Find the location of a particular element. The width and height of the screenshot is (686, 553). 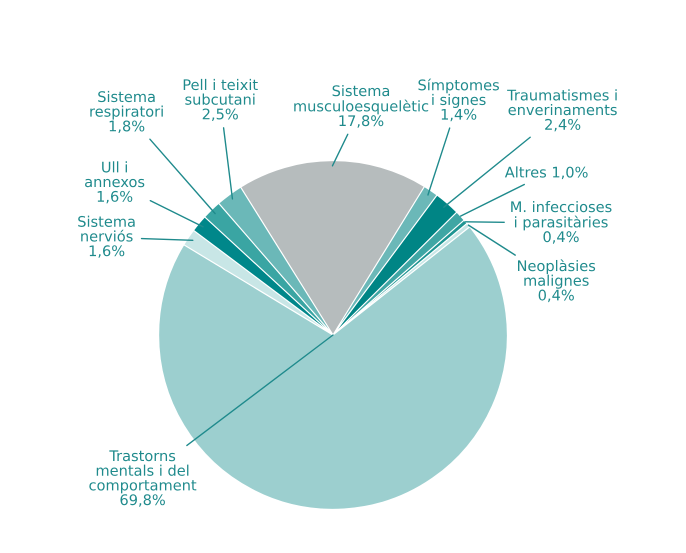

data-label: 2,5% is located at coordinates (220, 114).